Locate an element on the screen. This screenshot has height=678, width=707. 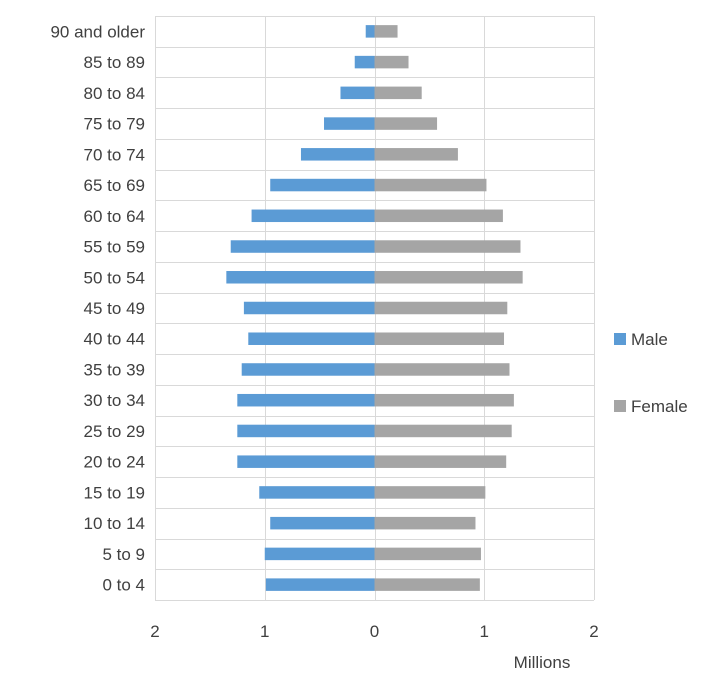
category-label: 30 to 34 is located at coordinates (114, 400).